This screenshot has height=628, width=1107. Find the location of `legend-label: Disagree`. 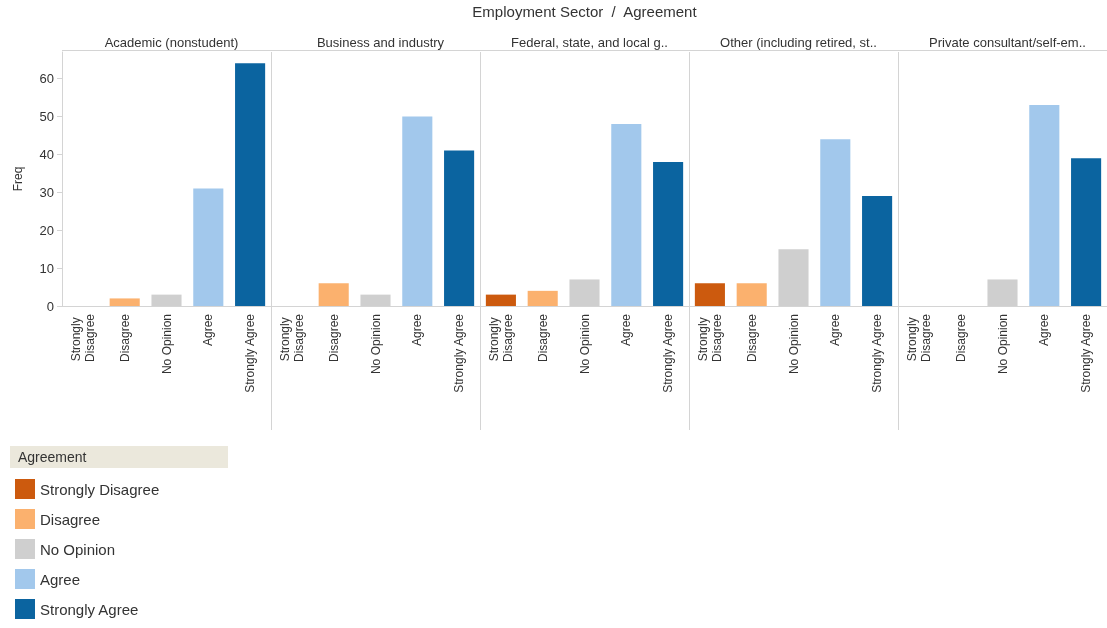

legend-label: Disagree is located at coordinates (70, 519).